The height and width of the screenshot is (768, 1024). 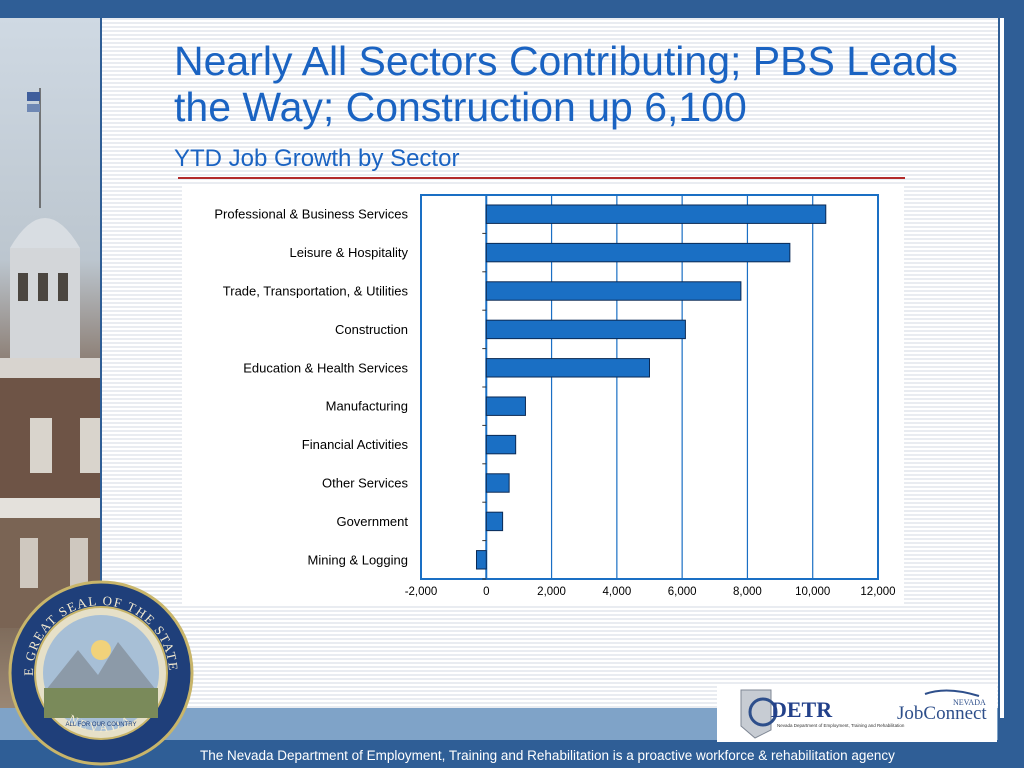 I want to click on category-label: Education & Health Services, so click(x=325, y=367).